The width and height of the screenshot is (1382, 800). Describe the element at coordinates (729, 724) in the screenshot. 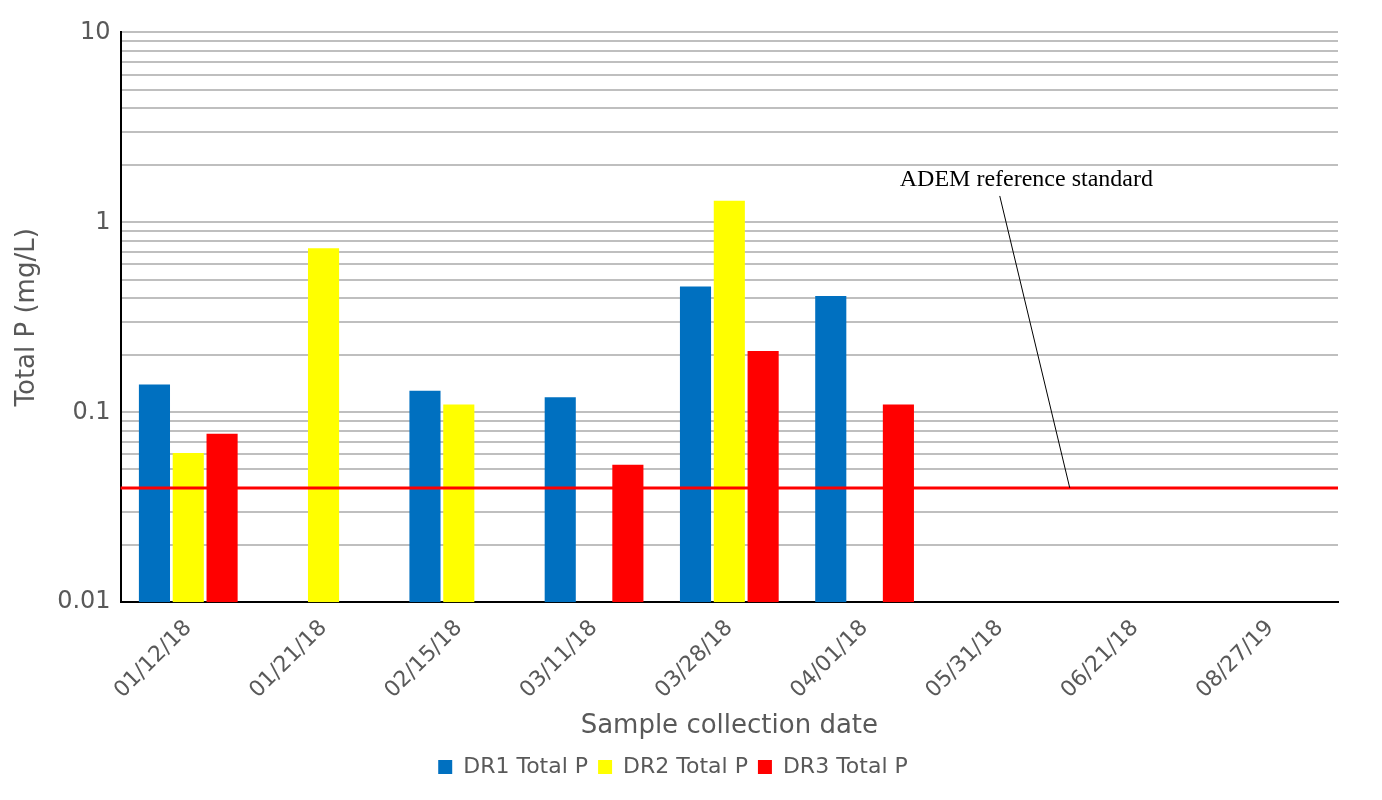

I see `x-axis-title: Sample collection date` at that location.